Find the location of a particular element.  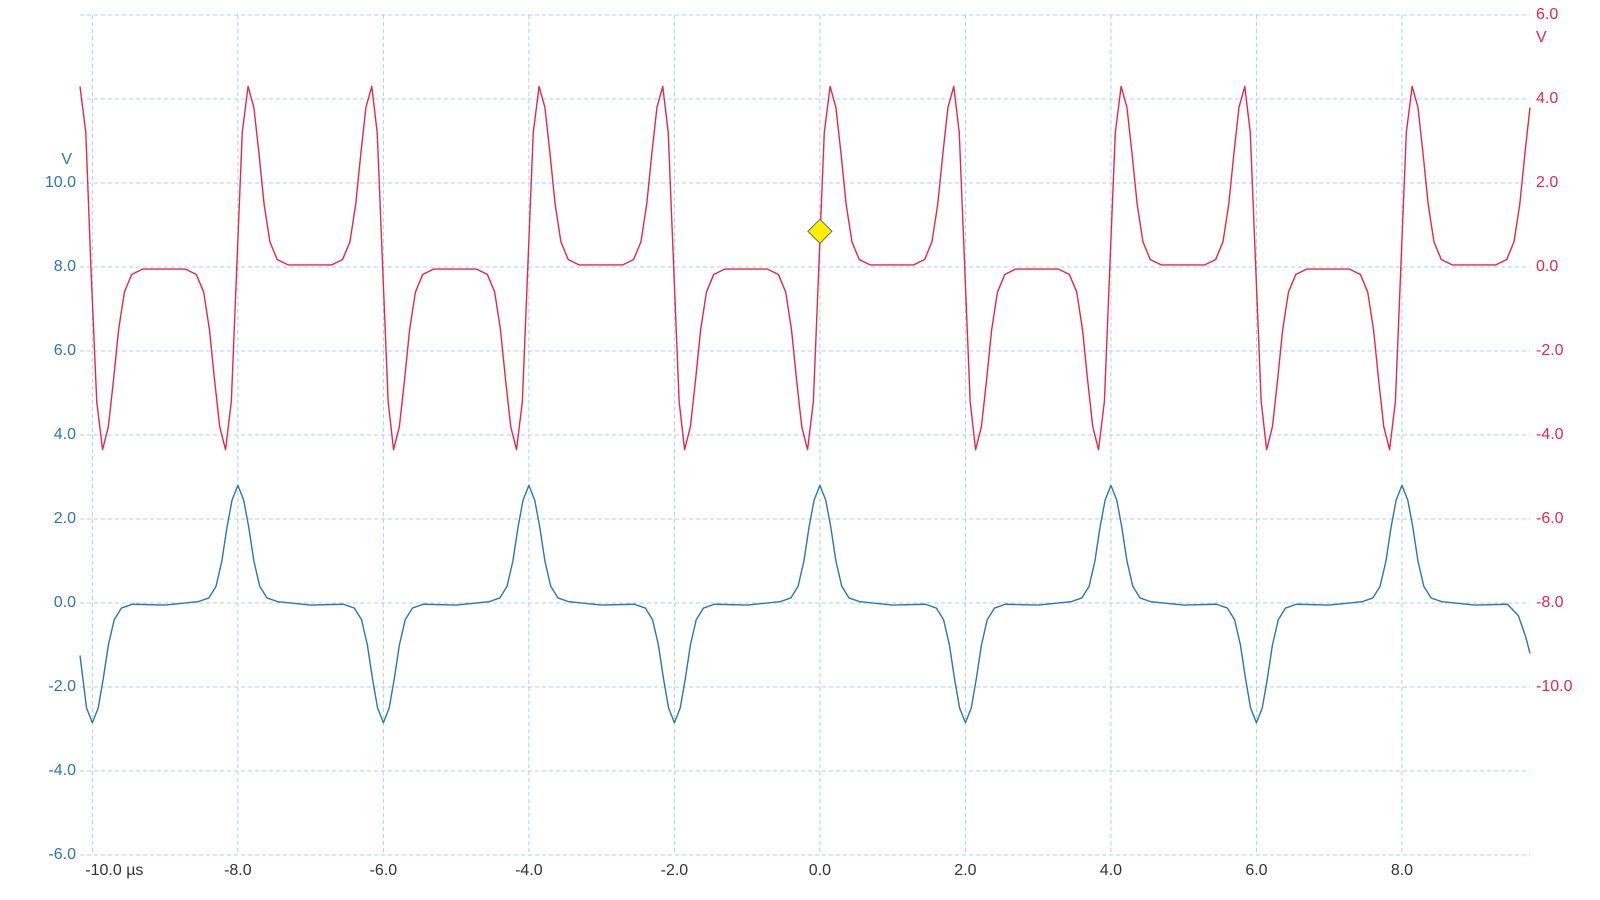

y2-tick-label: 2.0 is located at coordinates (1547, 182).